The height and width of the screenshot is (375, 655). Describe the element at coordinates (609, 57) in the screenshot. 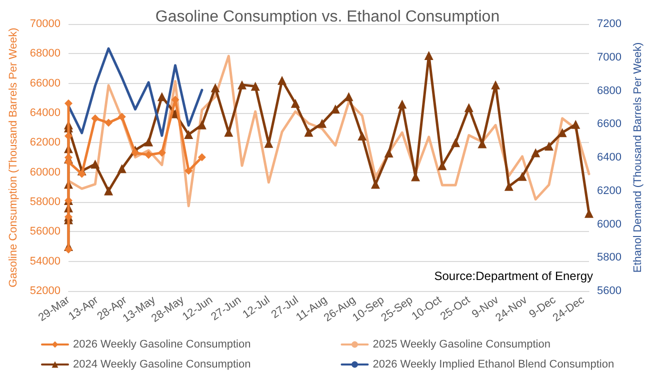

I see `y2-tick-label: 7000` at that location.